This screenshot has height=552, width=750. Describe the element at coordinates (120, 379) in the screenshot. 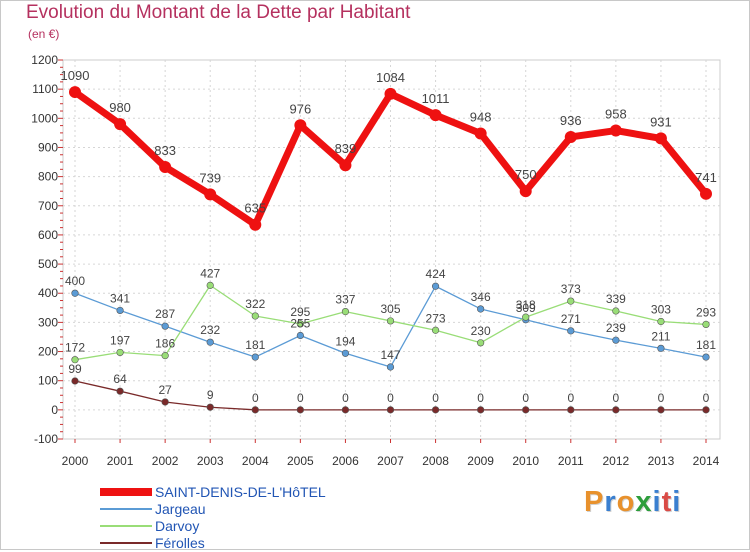

I see `data-label: 64` at that location.